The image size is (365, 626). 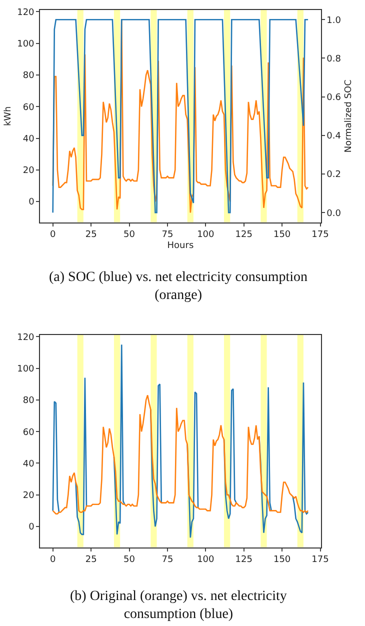 What do you see at coordinates (178, 287) in the screenshot?
I see `text: (a) SOC (blue) vs. net electricity consumption (orange)` at bounding box center [178, 287].